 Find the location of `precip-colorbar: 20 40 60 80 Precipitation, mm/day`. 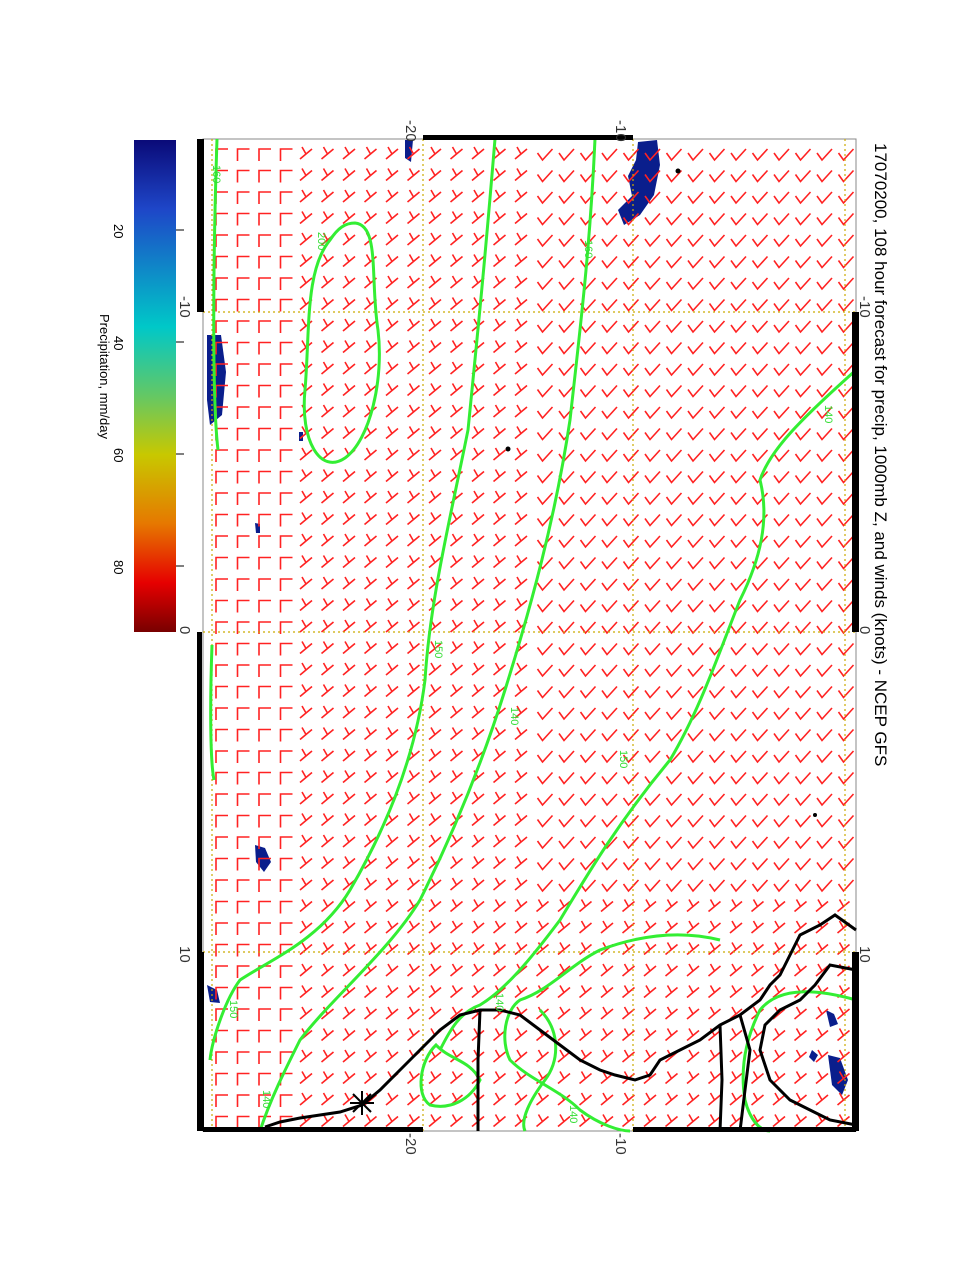

precip-colorbar: 20 40 60 80 Precipitation, mm/day is located at coordinates (140, 386).